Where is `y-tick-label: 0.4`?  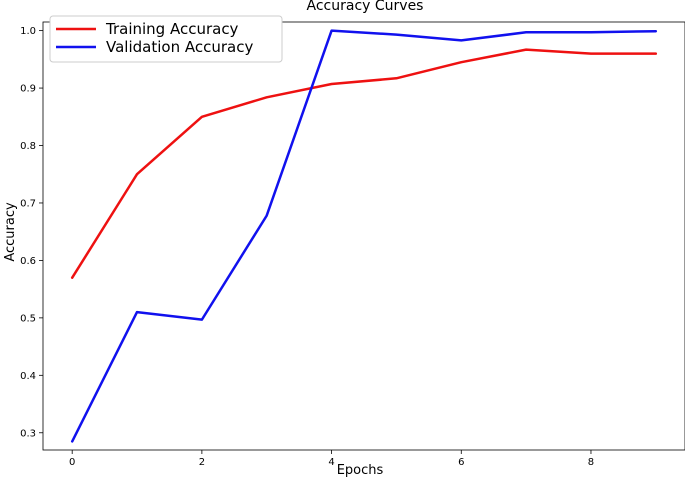 y-tick-label: 0.4 is located at coordinates (28, 376).